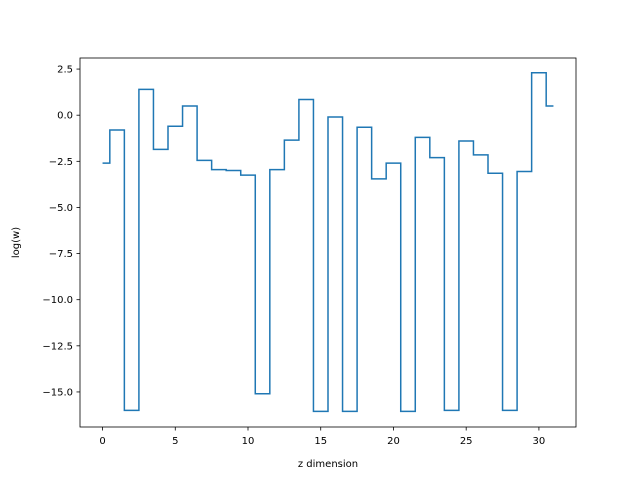  What do you see at coordinates (16, 242) in the screenshot?
I see `y-axis-label: log(w)` at bounding box center [16, 242].